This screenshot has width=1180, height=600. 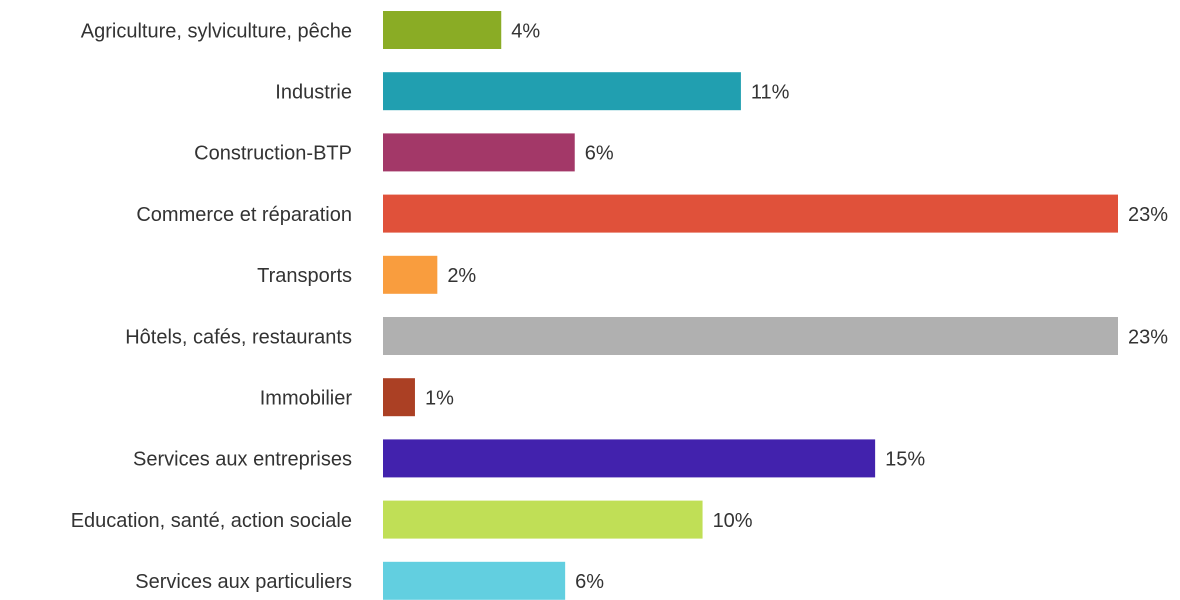 I want to click on category-label: Industrie, so click(x=313, y=92).